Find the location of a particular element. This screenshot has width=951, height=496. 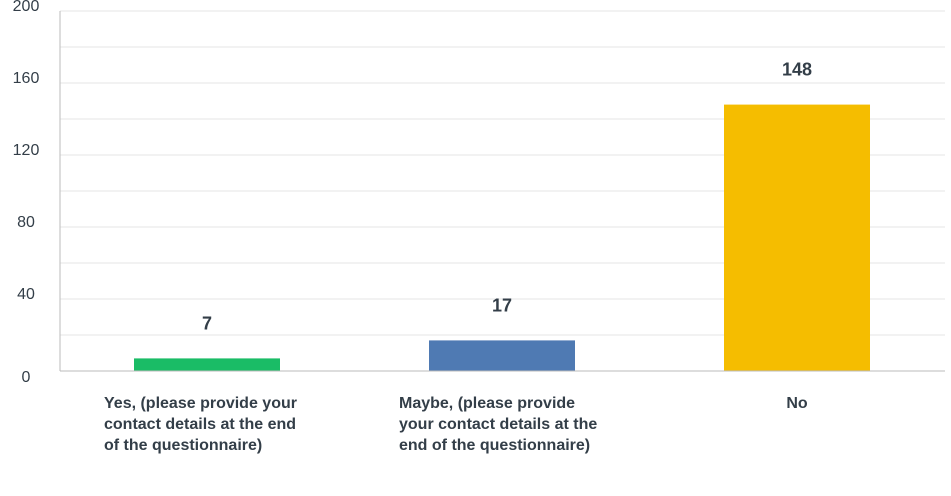

y-tick-label: 160 is located at coordinates (26, 78).